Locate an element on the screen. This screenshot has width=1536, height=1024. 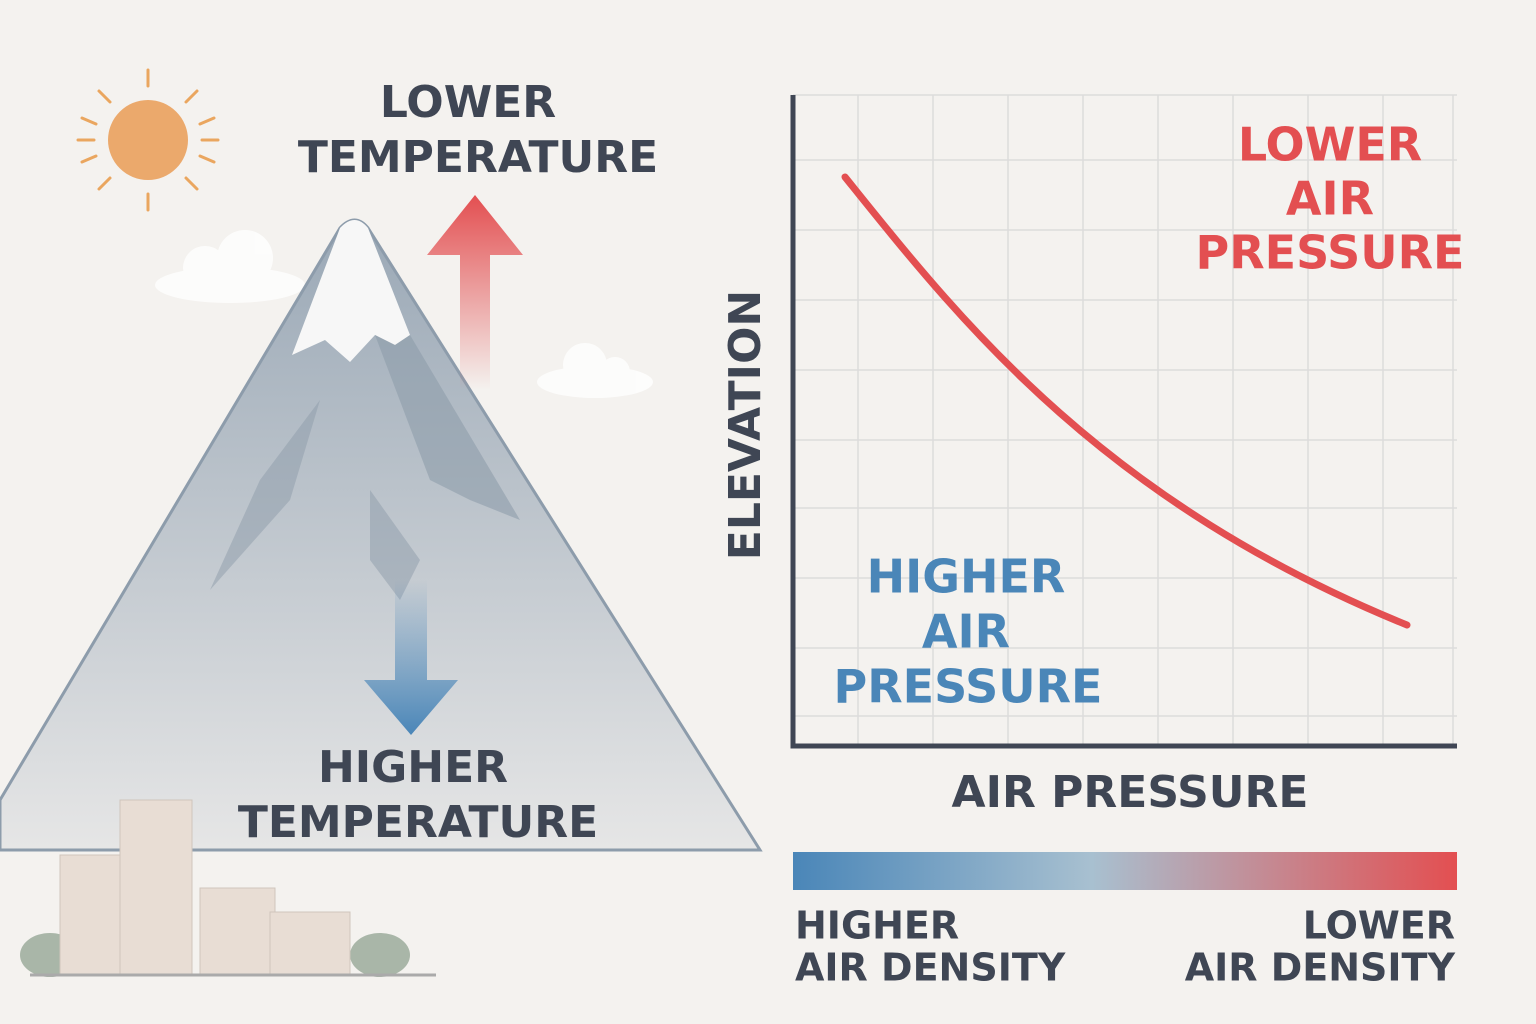
label: HIGHER is located at coordinates (413, 767).